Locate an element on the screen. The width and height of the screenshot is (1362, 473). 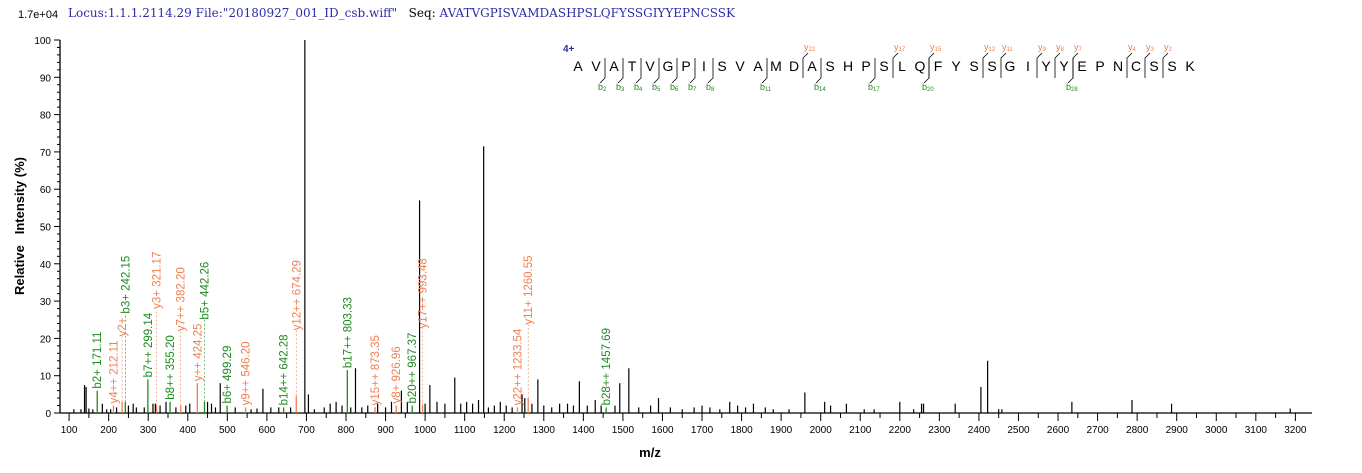
y-ion-label: y2+ is located at coordinates (123, 326).